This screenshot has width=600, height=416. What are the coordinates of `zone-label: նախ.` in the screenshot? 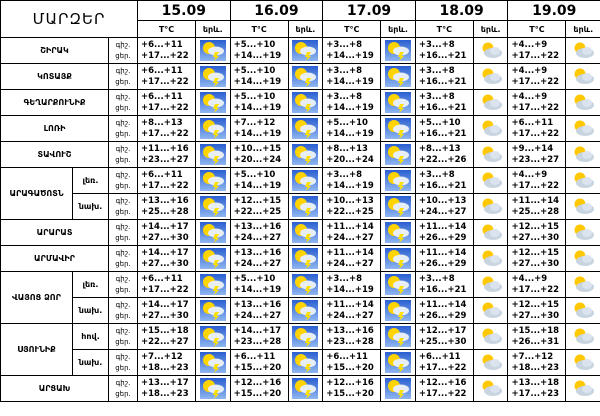 It's located at (90, 310).